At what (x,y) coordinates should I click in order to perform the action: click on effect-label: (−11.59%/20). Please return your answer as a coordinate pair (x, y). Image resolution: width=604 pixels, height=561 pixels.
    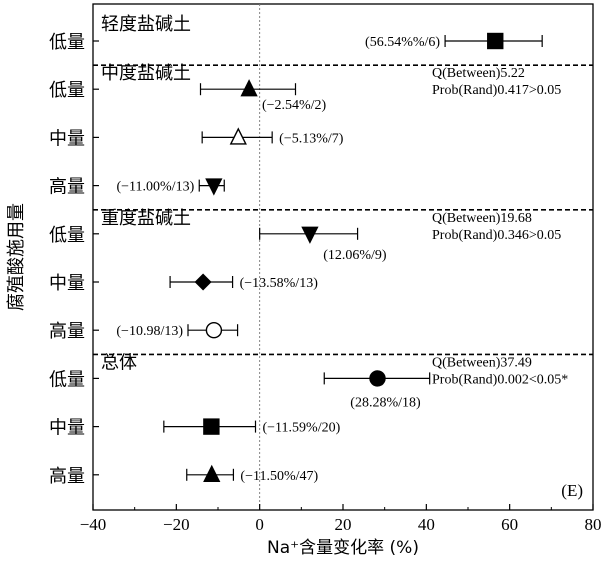
    Looking at the image, I should click on (302, 428).